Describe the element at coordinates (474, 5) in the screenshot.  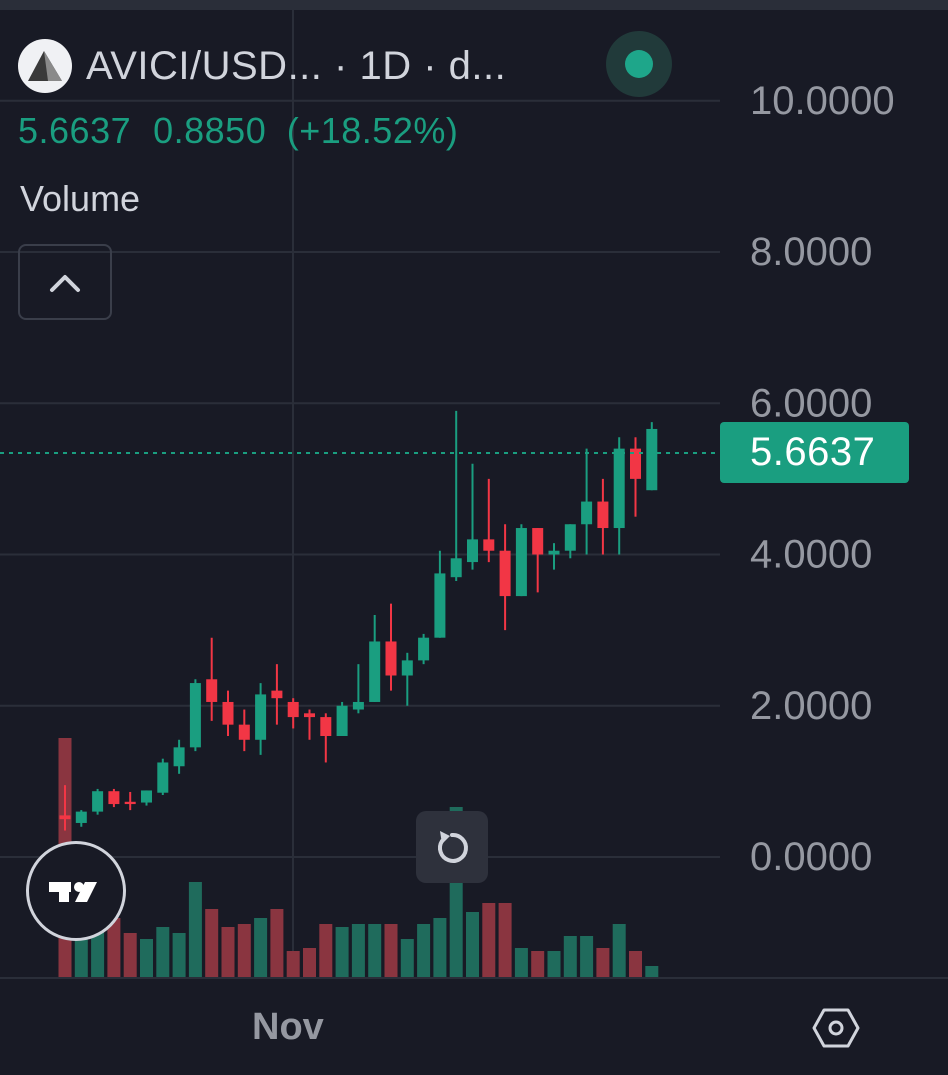
I see `top-divider` at that location.